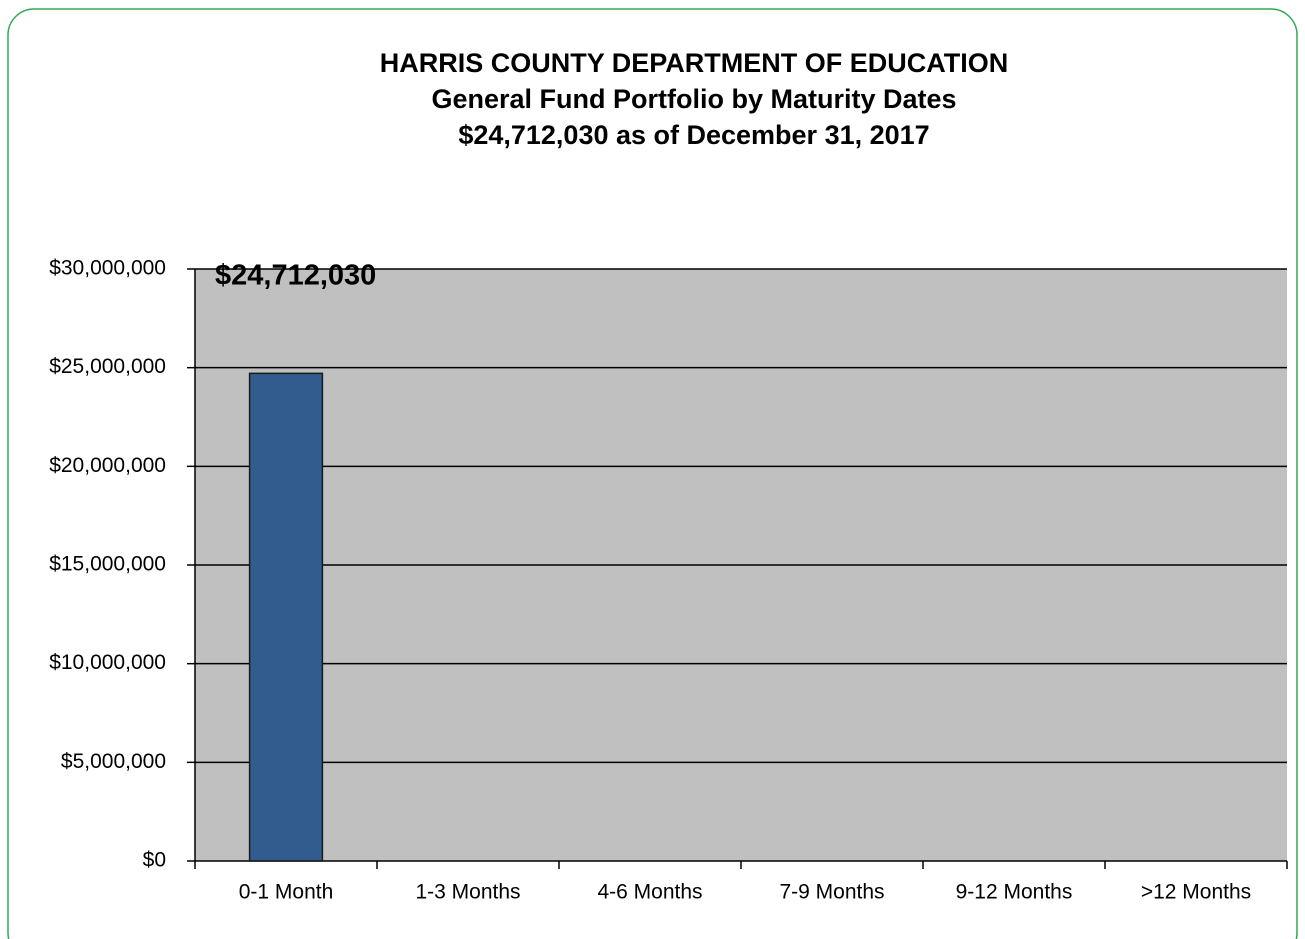 This screenshot has height=939, width=1305. Describe the element at coordinates (107, 366) in the screenshot. I see `y-tick-label: $25,000,000` at that location.